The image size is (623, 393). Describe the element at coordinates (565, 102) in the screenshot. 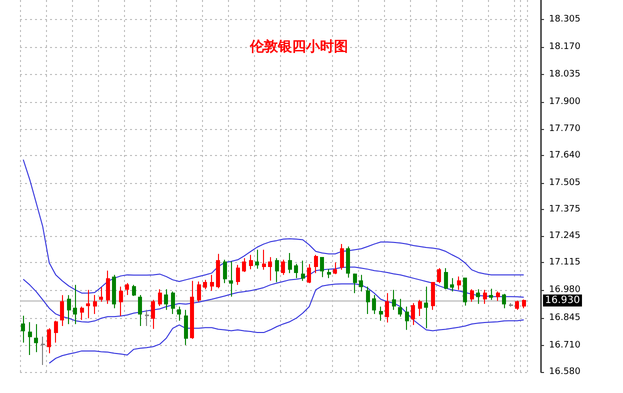

I see `y-tick-label: 17.900` at that location.